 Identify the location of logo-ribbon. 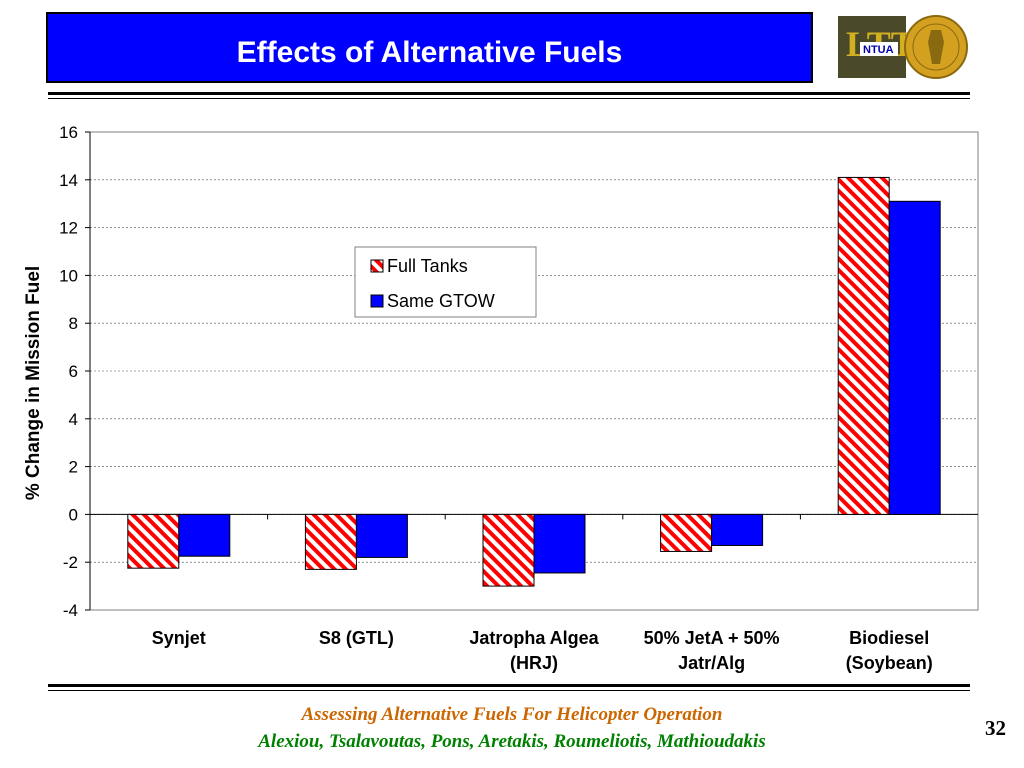
(879, 49).